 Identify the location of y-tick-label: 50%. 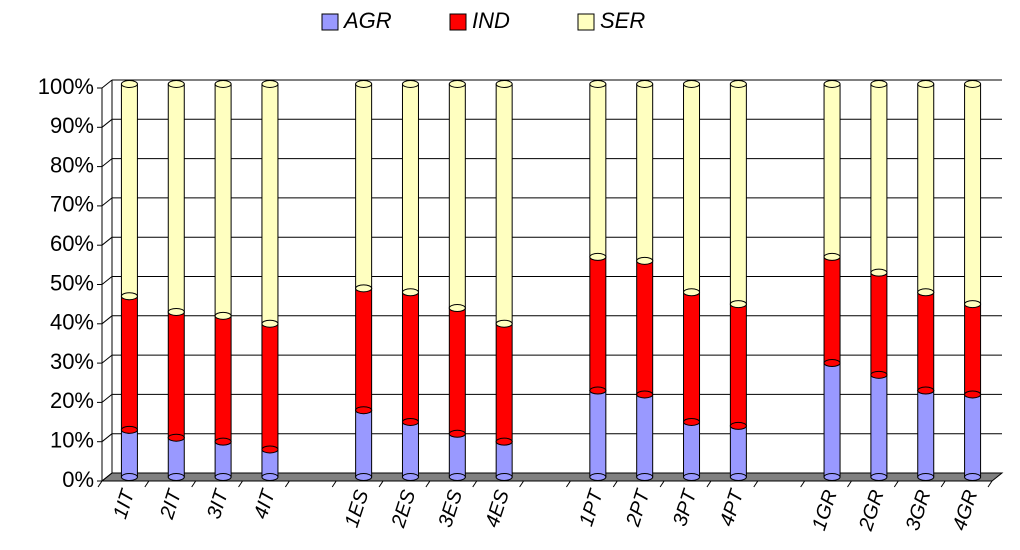
(72, 282).